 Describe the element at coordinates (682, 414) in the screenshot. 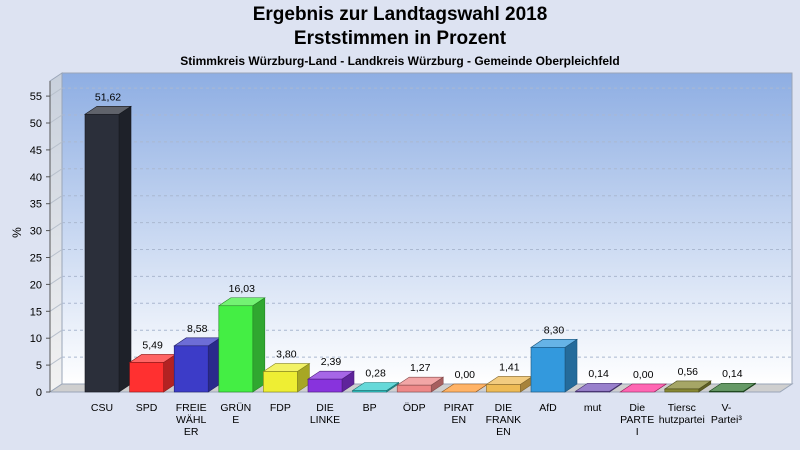

I see `x-tick-label: Tiersc hutzpartei` at that location.